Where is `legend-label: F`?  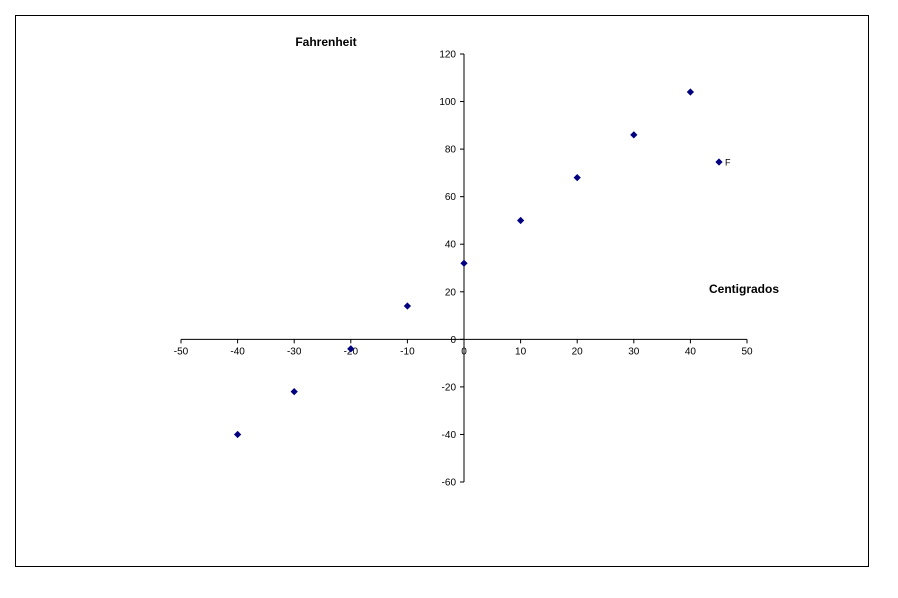 legend-label: F is located at coordinates (728, 163).